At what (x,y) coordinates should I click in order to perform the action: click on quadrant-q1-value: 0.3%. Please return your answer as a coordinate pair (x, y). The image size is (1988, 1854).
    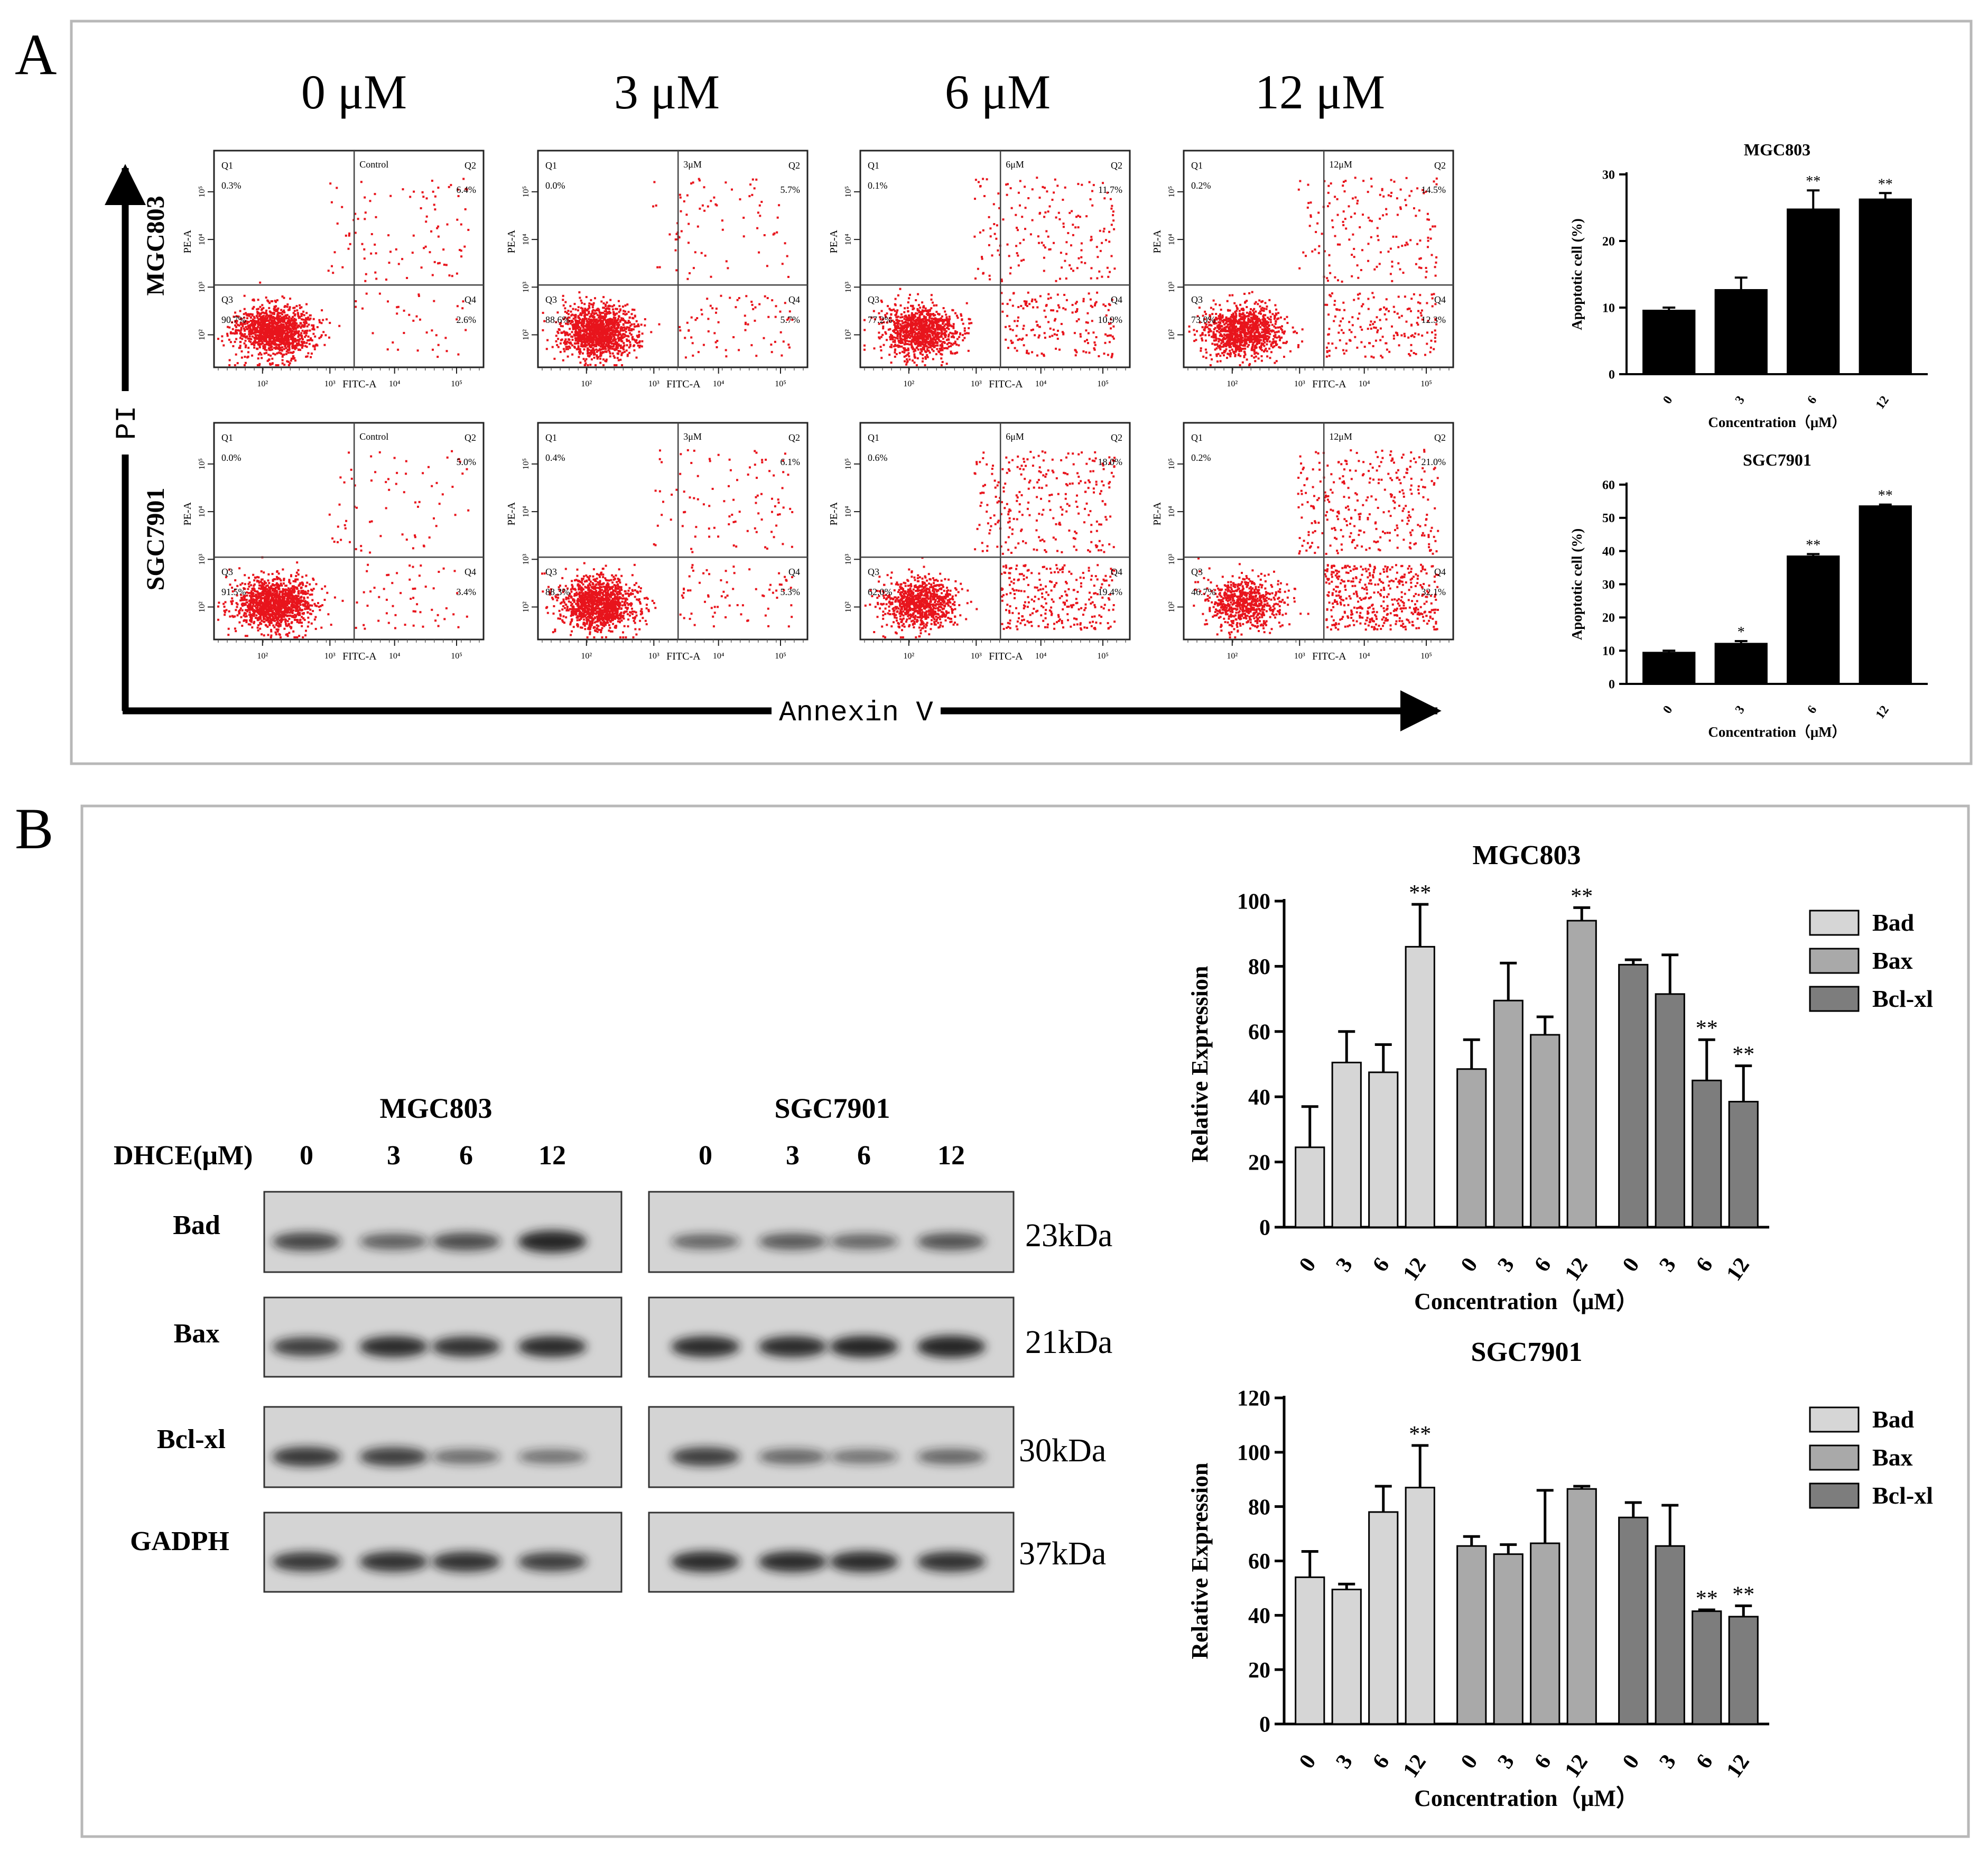
    Looking at the image, I should click on (231, 185).